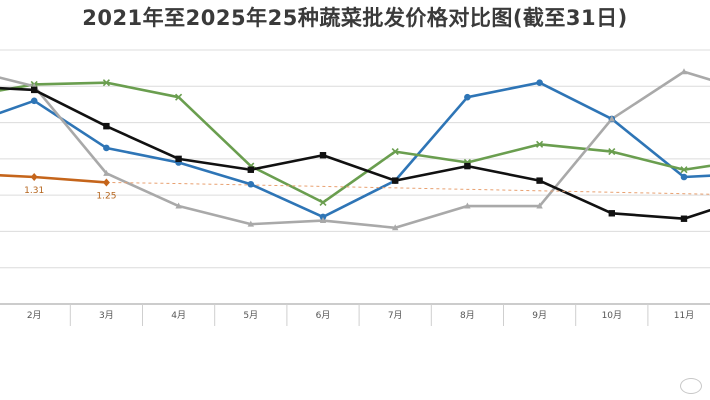  Describe the element at coordinates (250, 315) in the screenshot. I see `x-tick-label: 5月` at that location.